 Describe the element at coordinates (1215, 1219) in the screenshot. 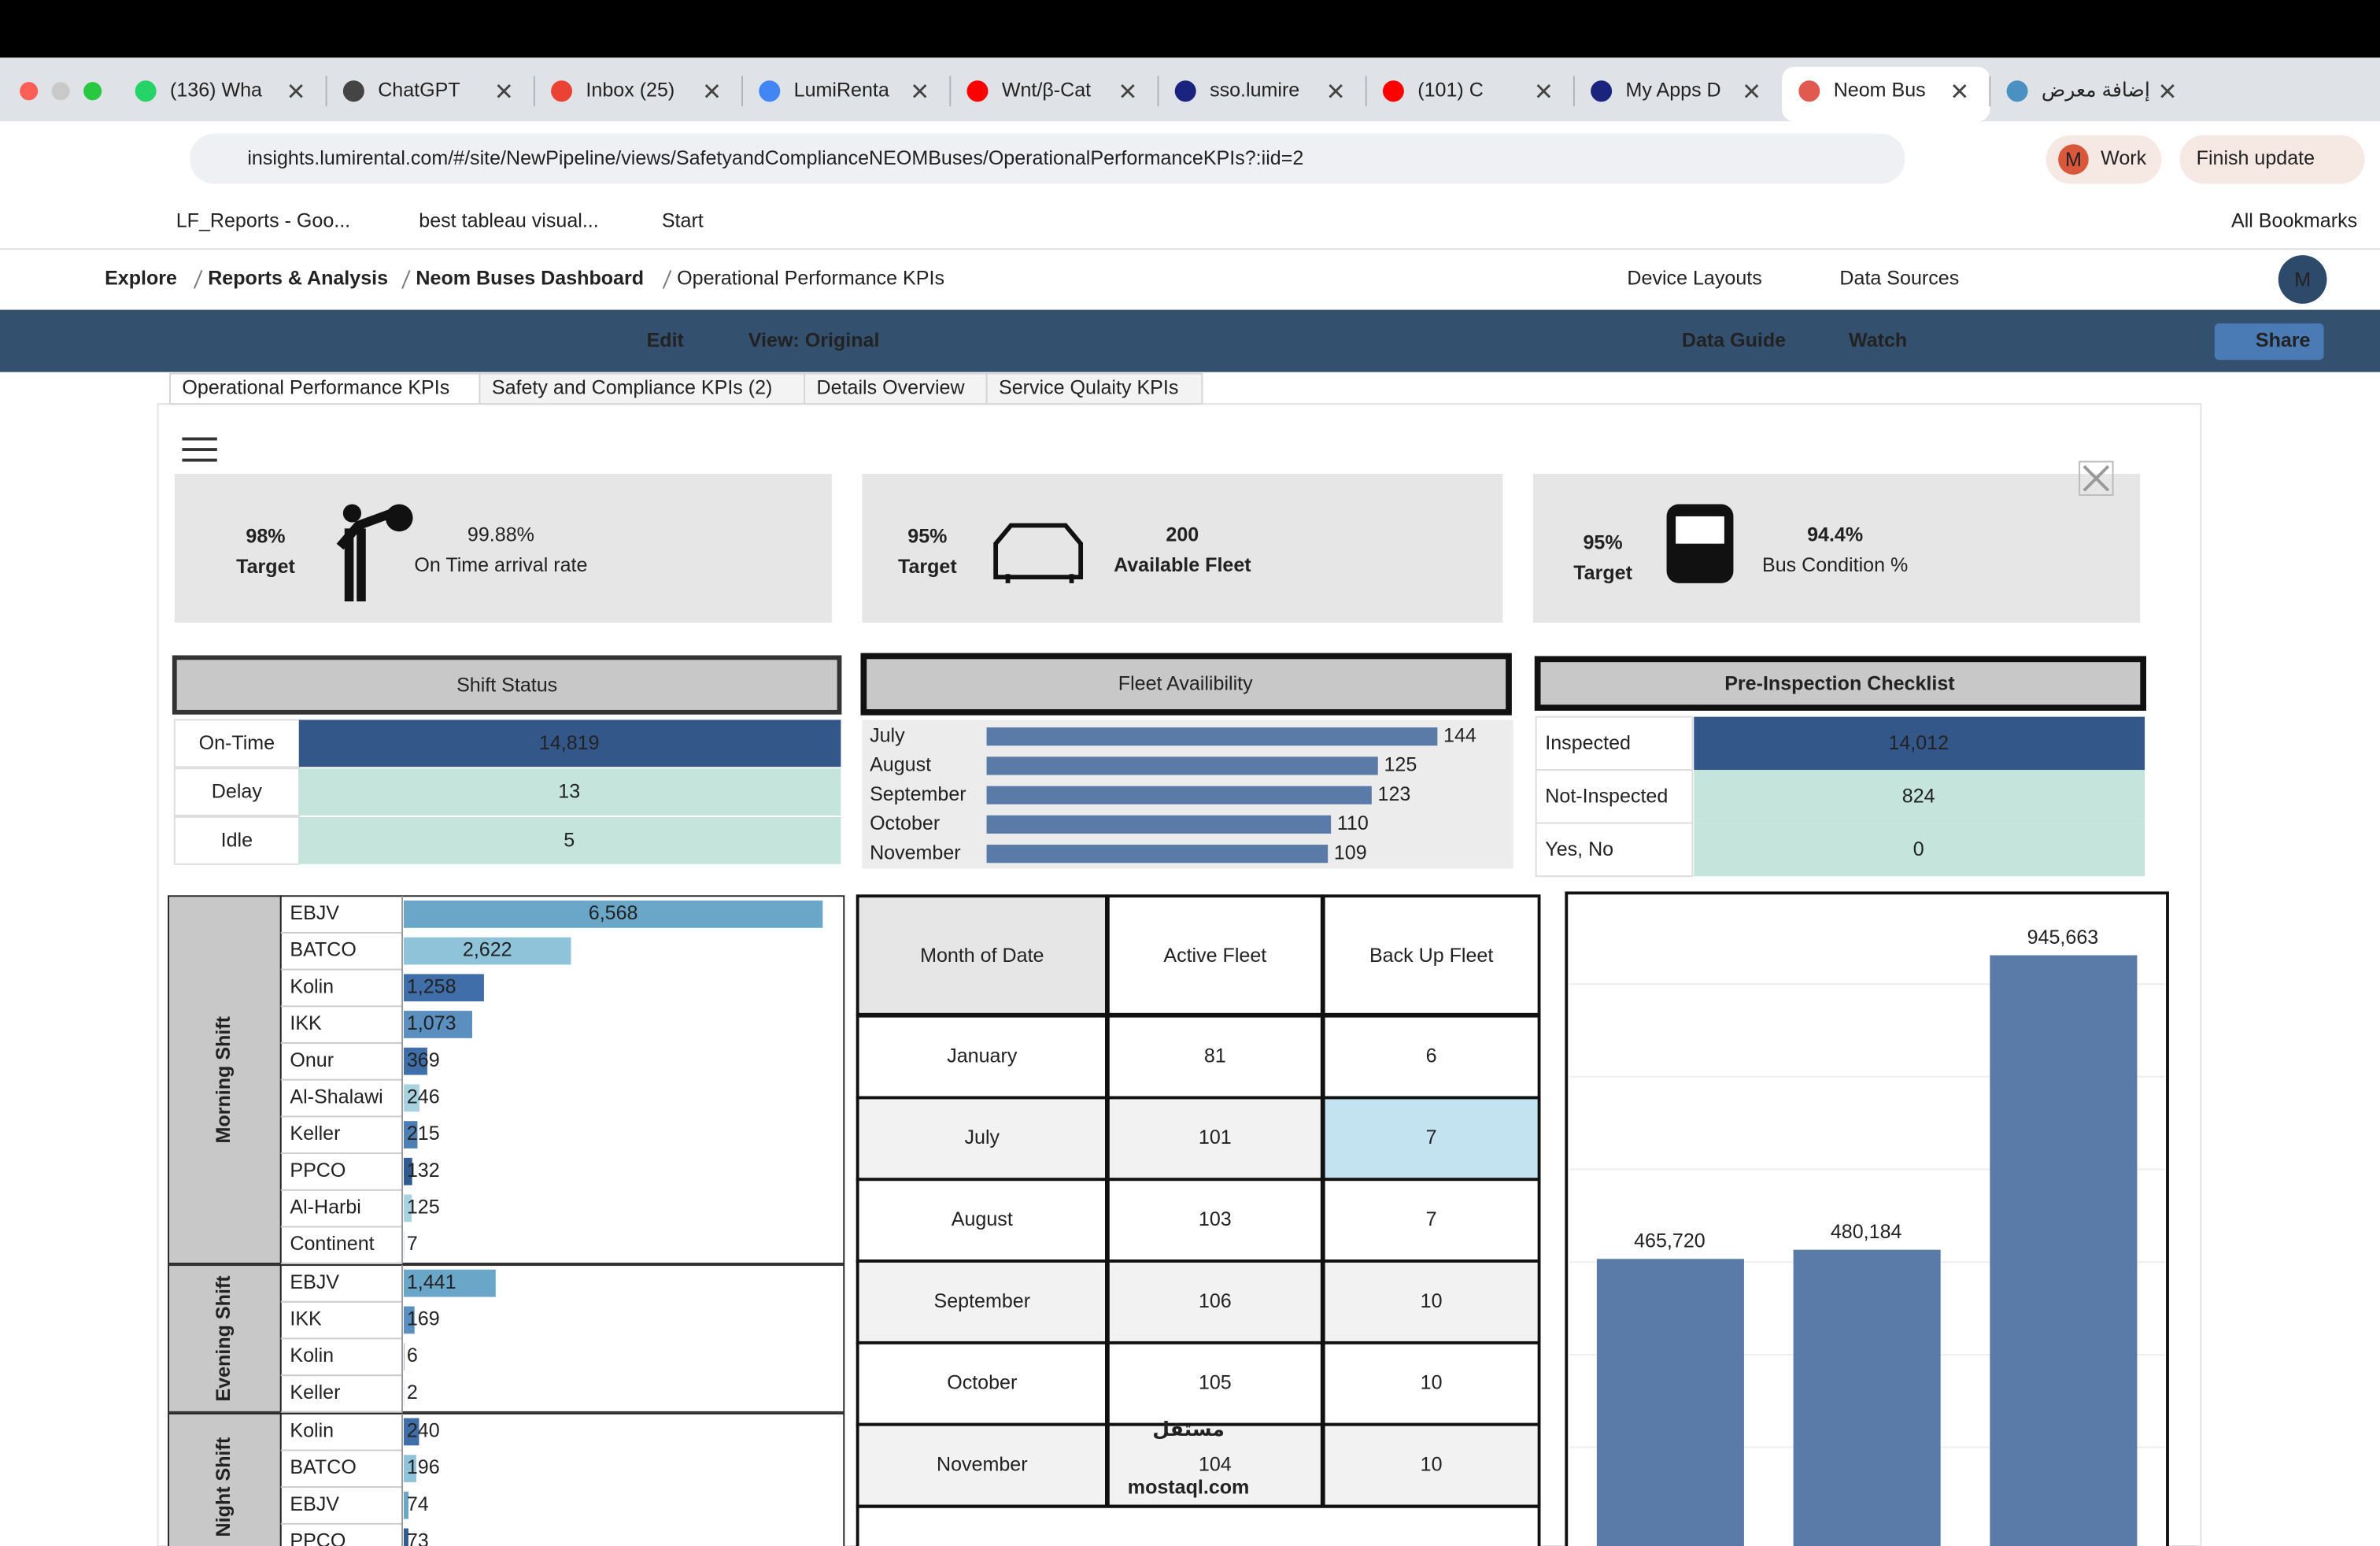

I see `cell-text: 103` at that location.